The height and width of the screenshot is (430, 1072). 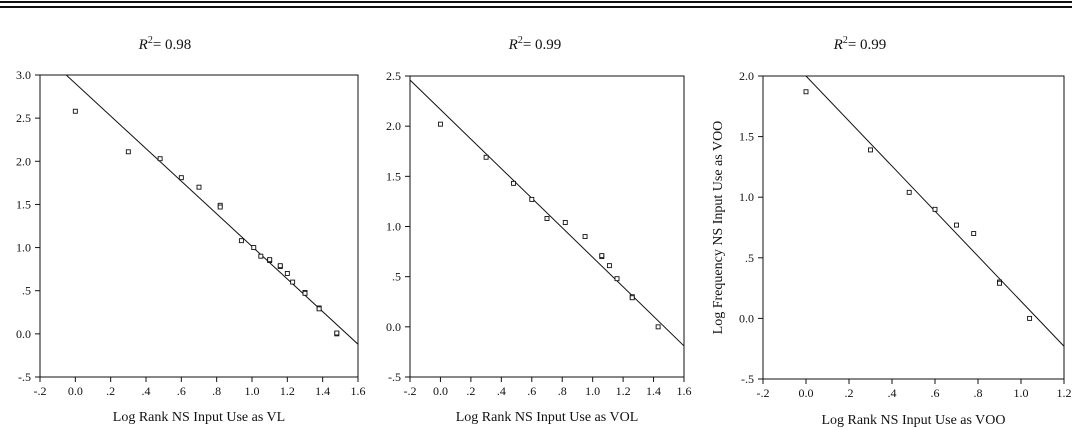 I want to click on title-value: = 0.98, so click(x=172, y=45).